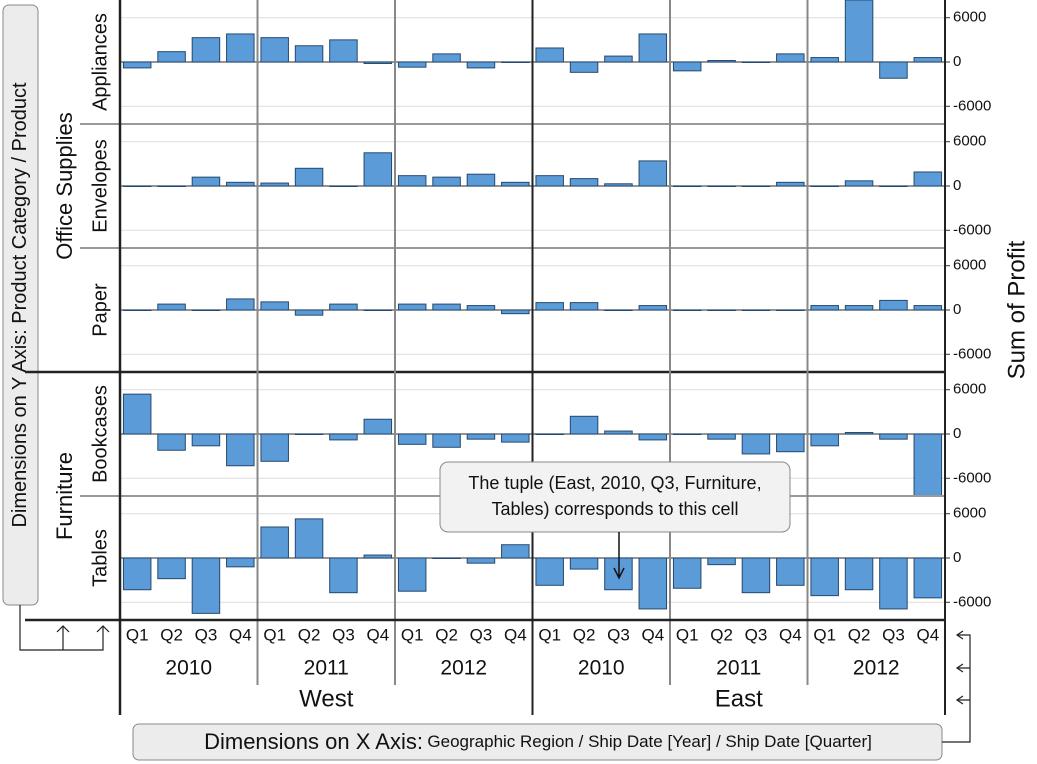 Image resolution: width=1037 pixels, height=764 pixels. What do you see at coordinates (20, 428) in the screenshot?
I see `y-dims-label: Dimensions on Y Axis:` at bounding box center [20, 428].